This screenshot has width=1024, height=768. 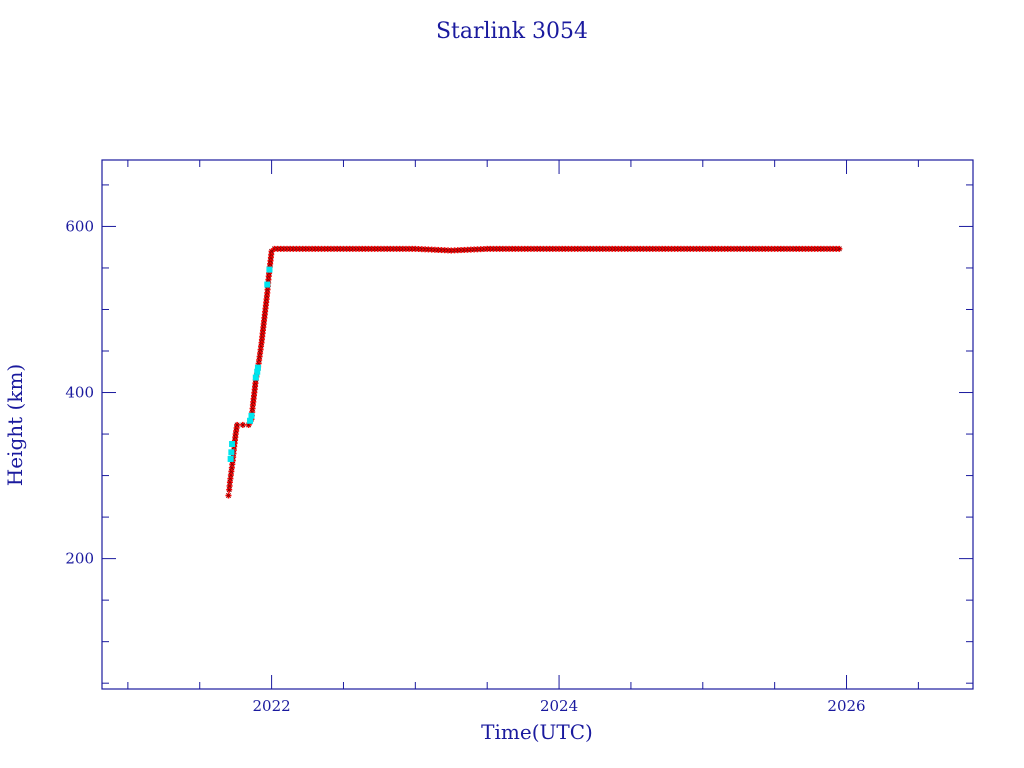 I want to click on y-tick-label: 600, so click(x=79, y=226).